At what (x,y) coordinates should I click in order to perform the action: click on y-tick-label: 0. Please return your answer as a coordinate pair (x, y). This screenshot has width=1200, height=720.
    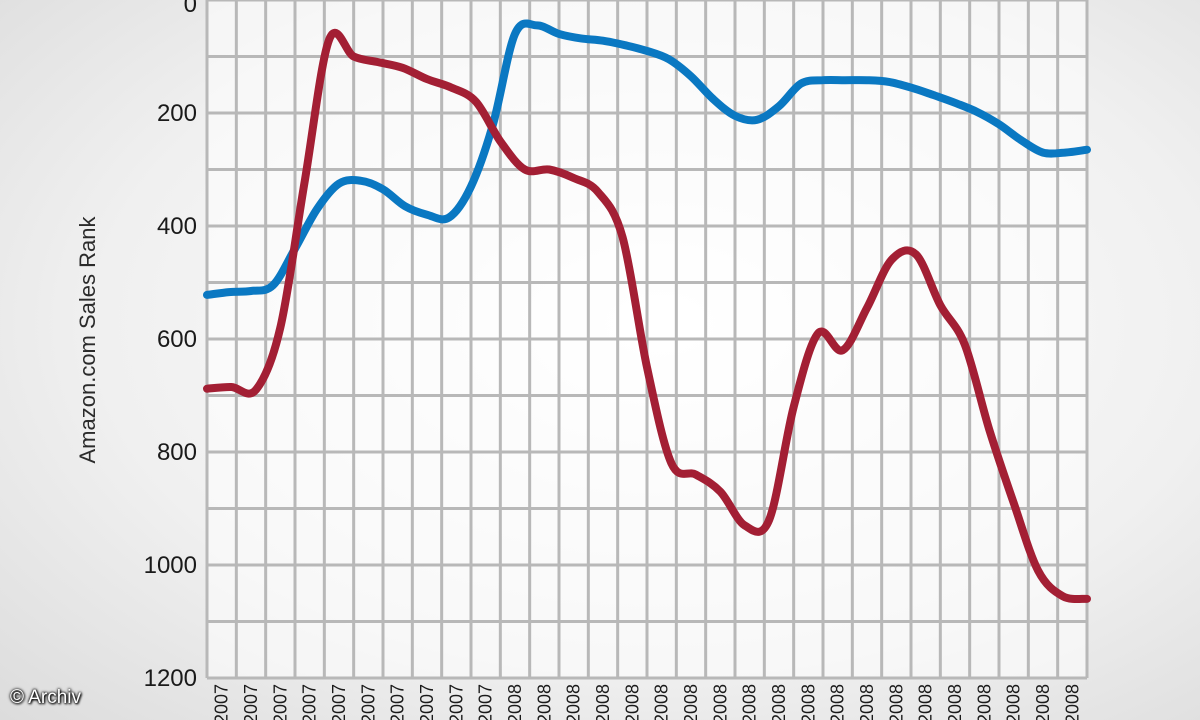
    Looking at the image, I should click on (190, 9).